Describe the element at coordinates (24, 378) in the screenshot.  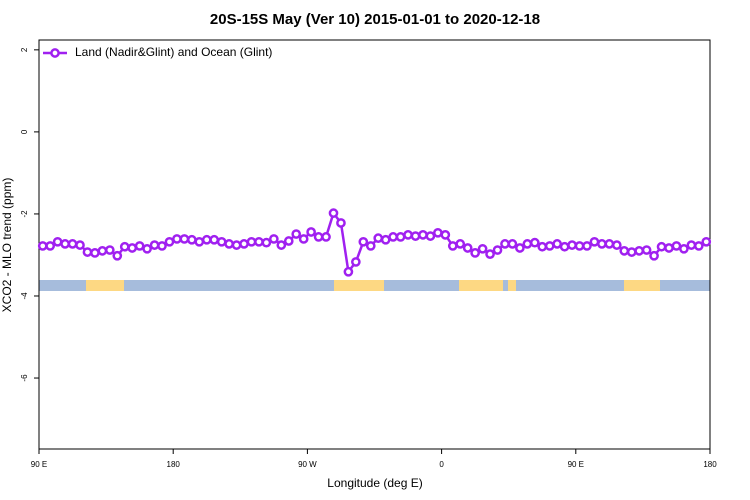
I see `y-tick-label: -6` at that location.